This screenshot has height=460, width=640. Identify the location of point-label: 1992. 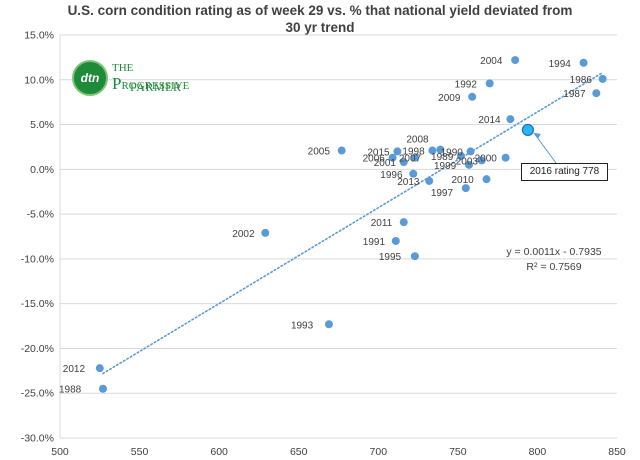
(466, 84).